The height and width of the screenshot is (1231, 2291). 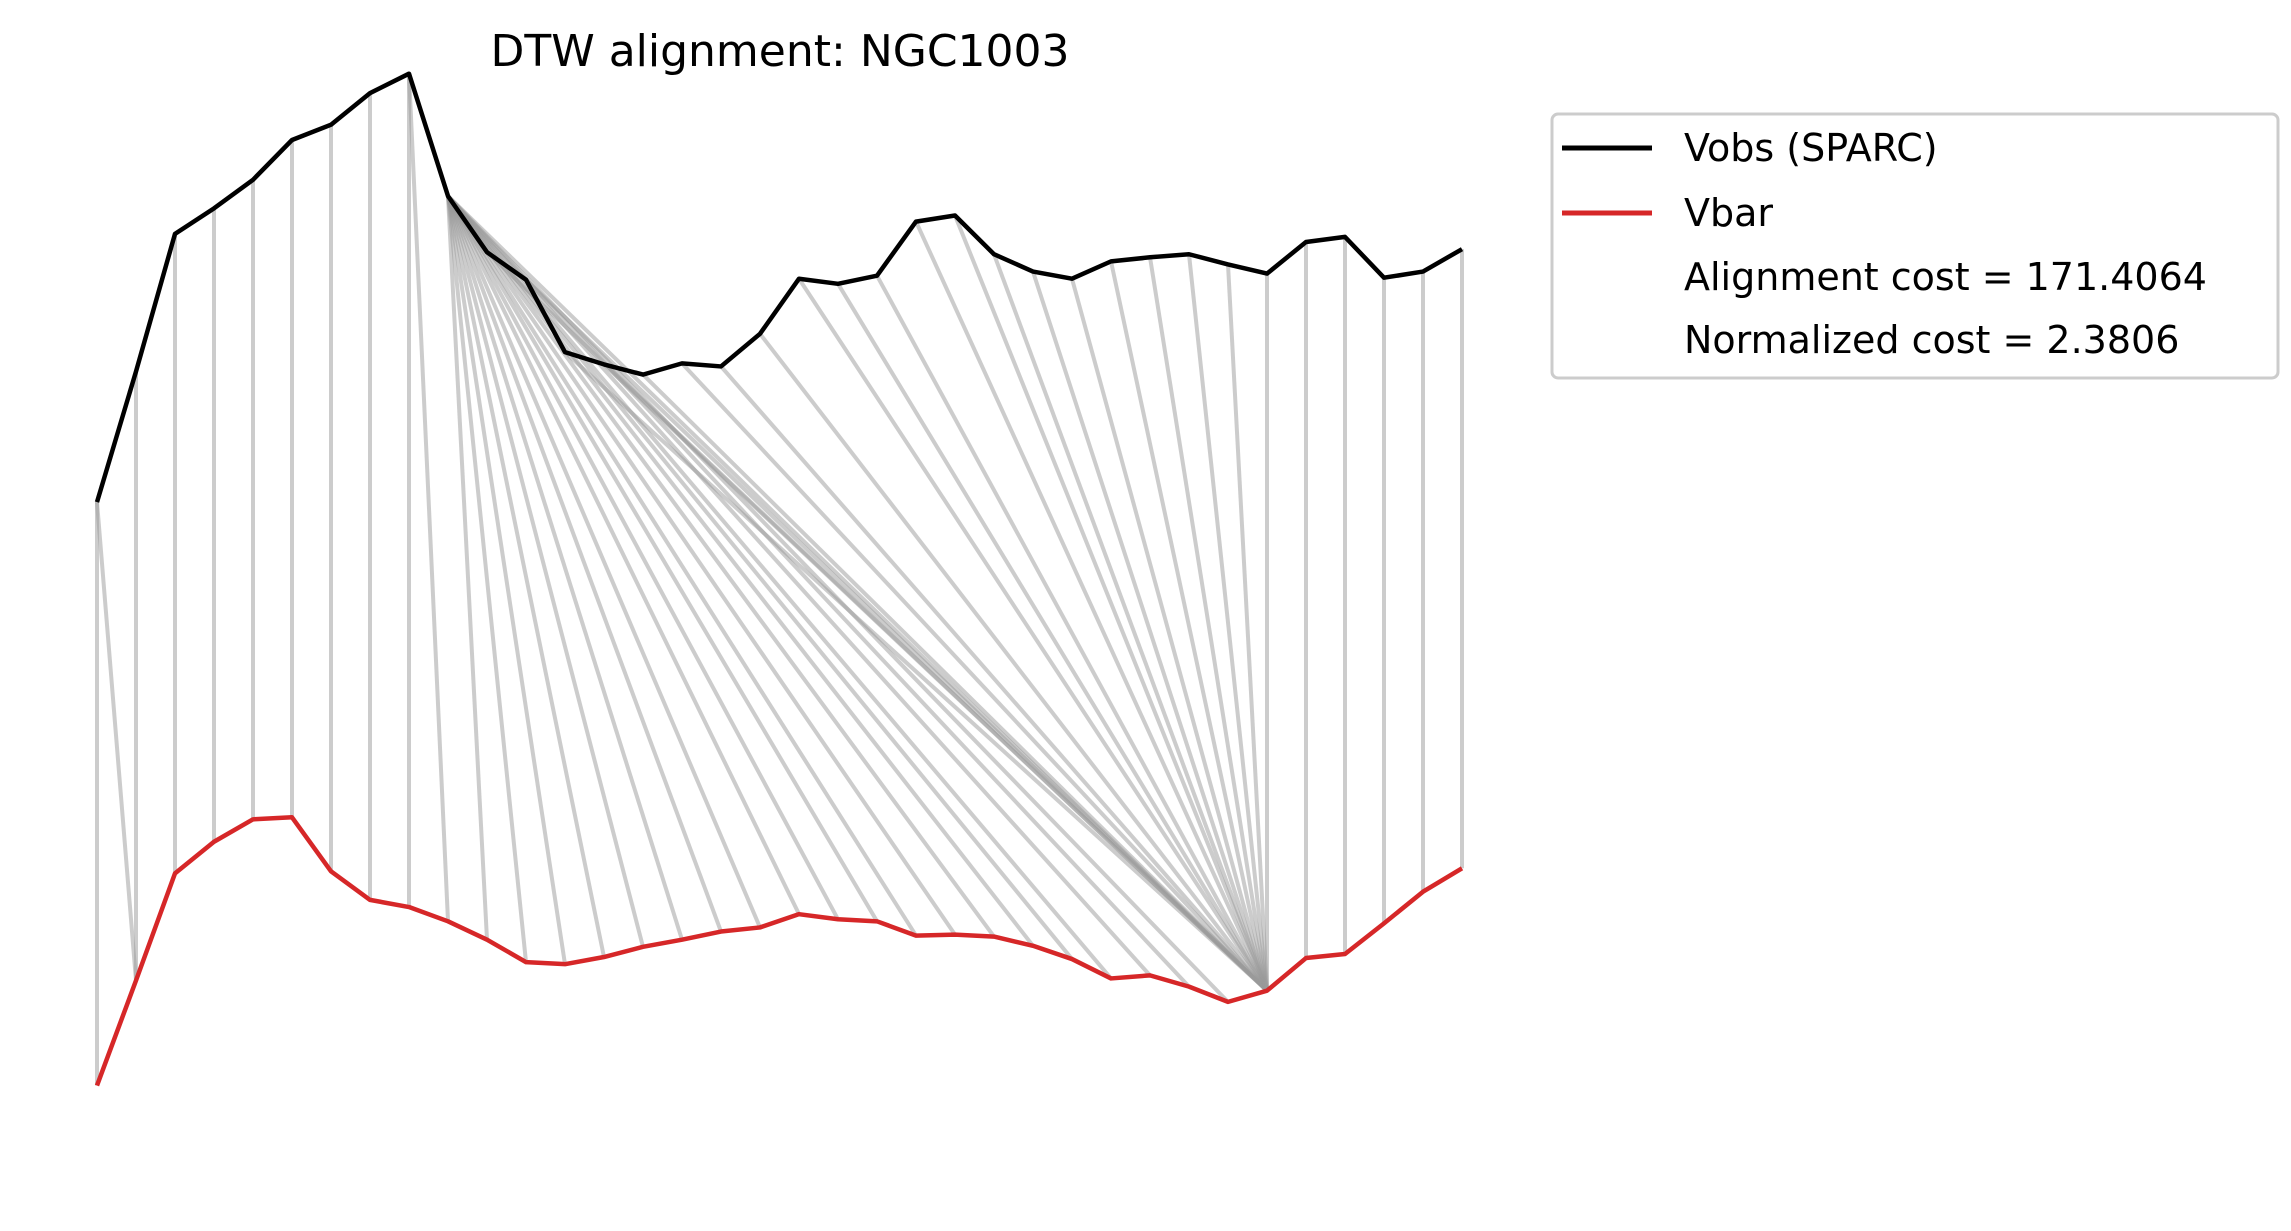 I want to click on vbar-line, so click(x=779, y=951).